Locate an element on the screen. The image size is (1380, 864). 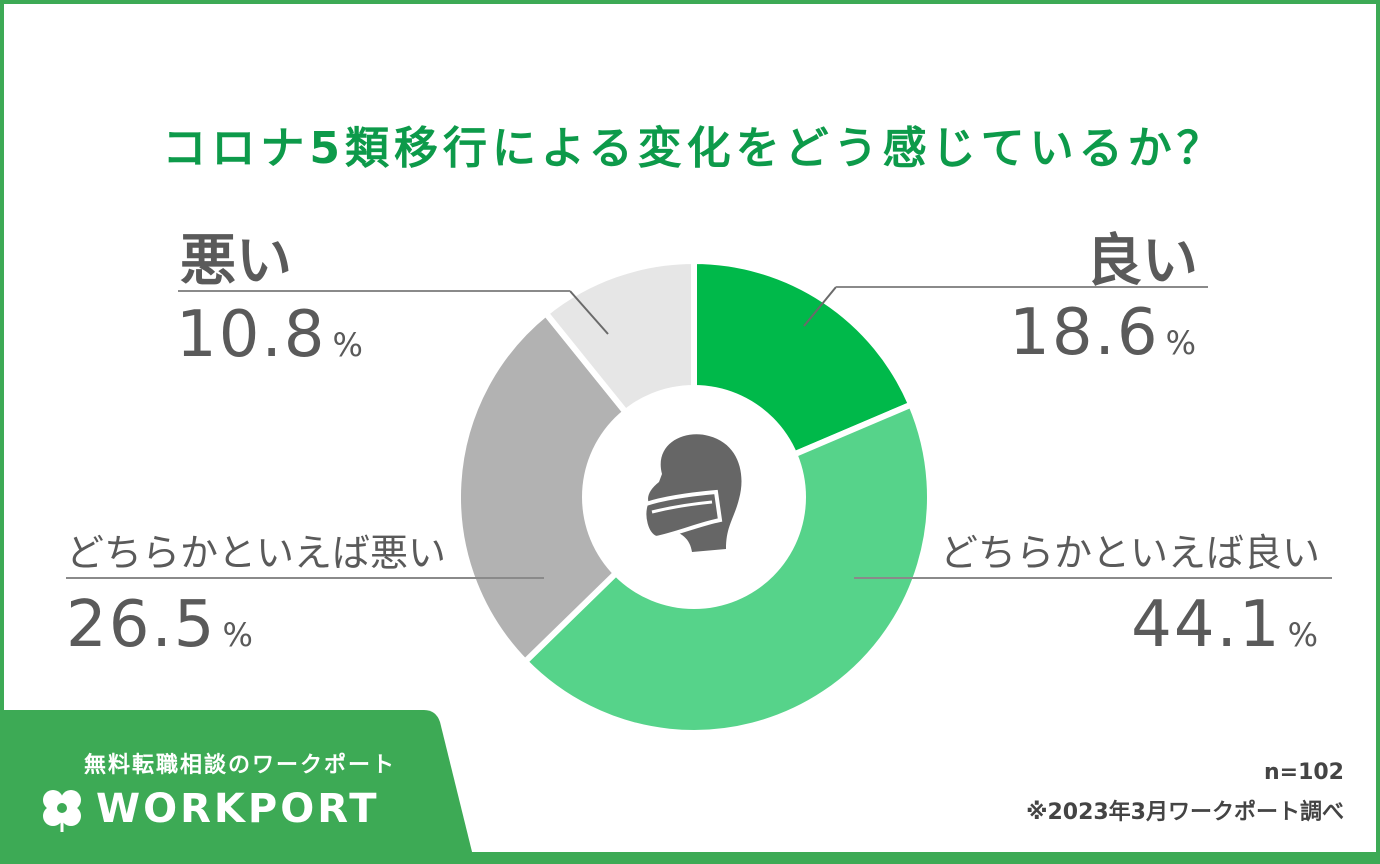
source-note: ※2023年3月ワークポート調べ is located at coordinates (1185, 812).